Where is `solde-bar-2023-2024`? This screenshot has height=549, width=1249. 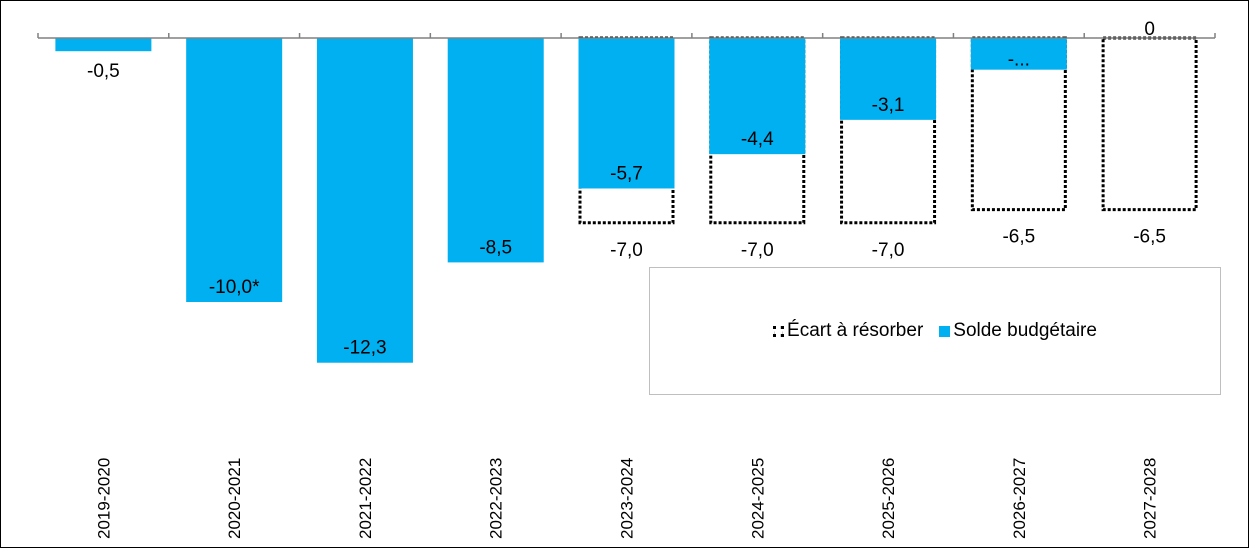
solde-bar-2023-2024 is located at coordinates (626, 113).